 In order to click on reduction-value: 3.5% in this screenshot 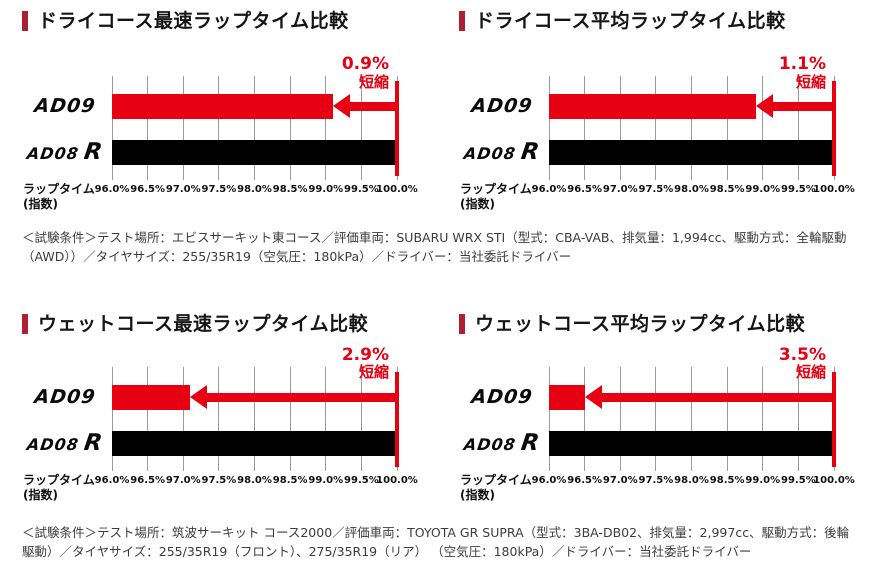, I will do `click(802, 354)`.